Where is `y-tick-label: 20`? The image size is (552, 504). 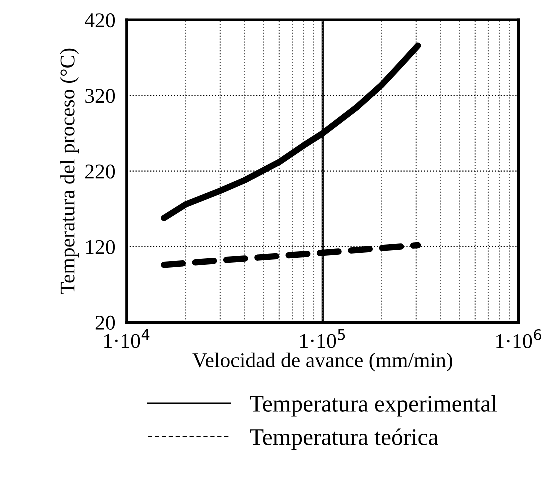
y-tick-label: 20 is located at coordinates (106, 323).